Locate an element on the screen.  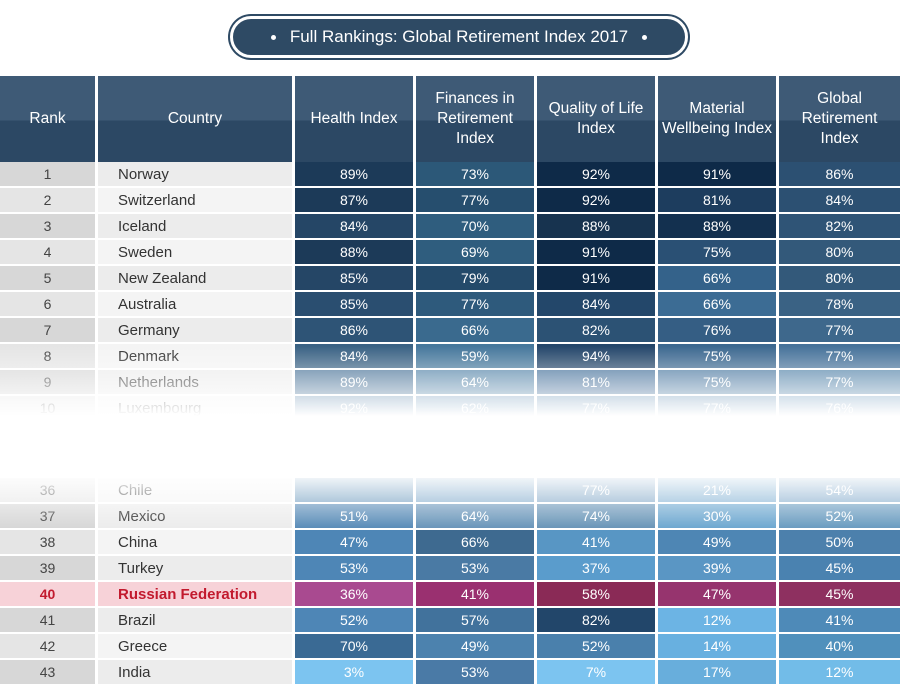
material-index-cell: 66% is located at coordinates (718, 305).